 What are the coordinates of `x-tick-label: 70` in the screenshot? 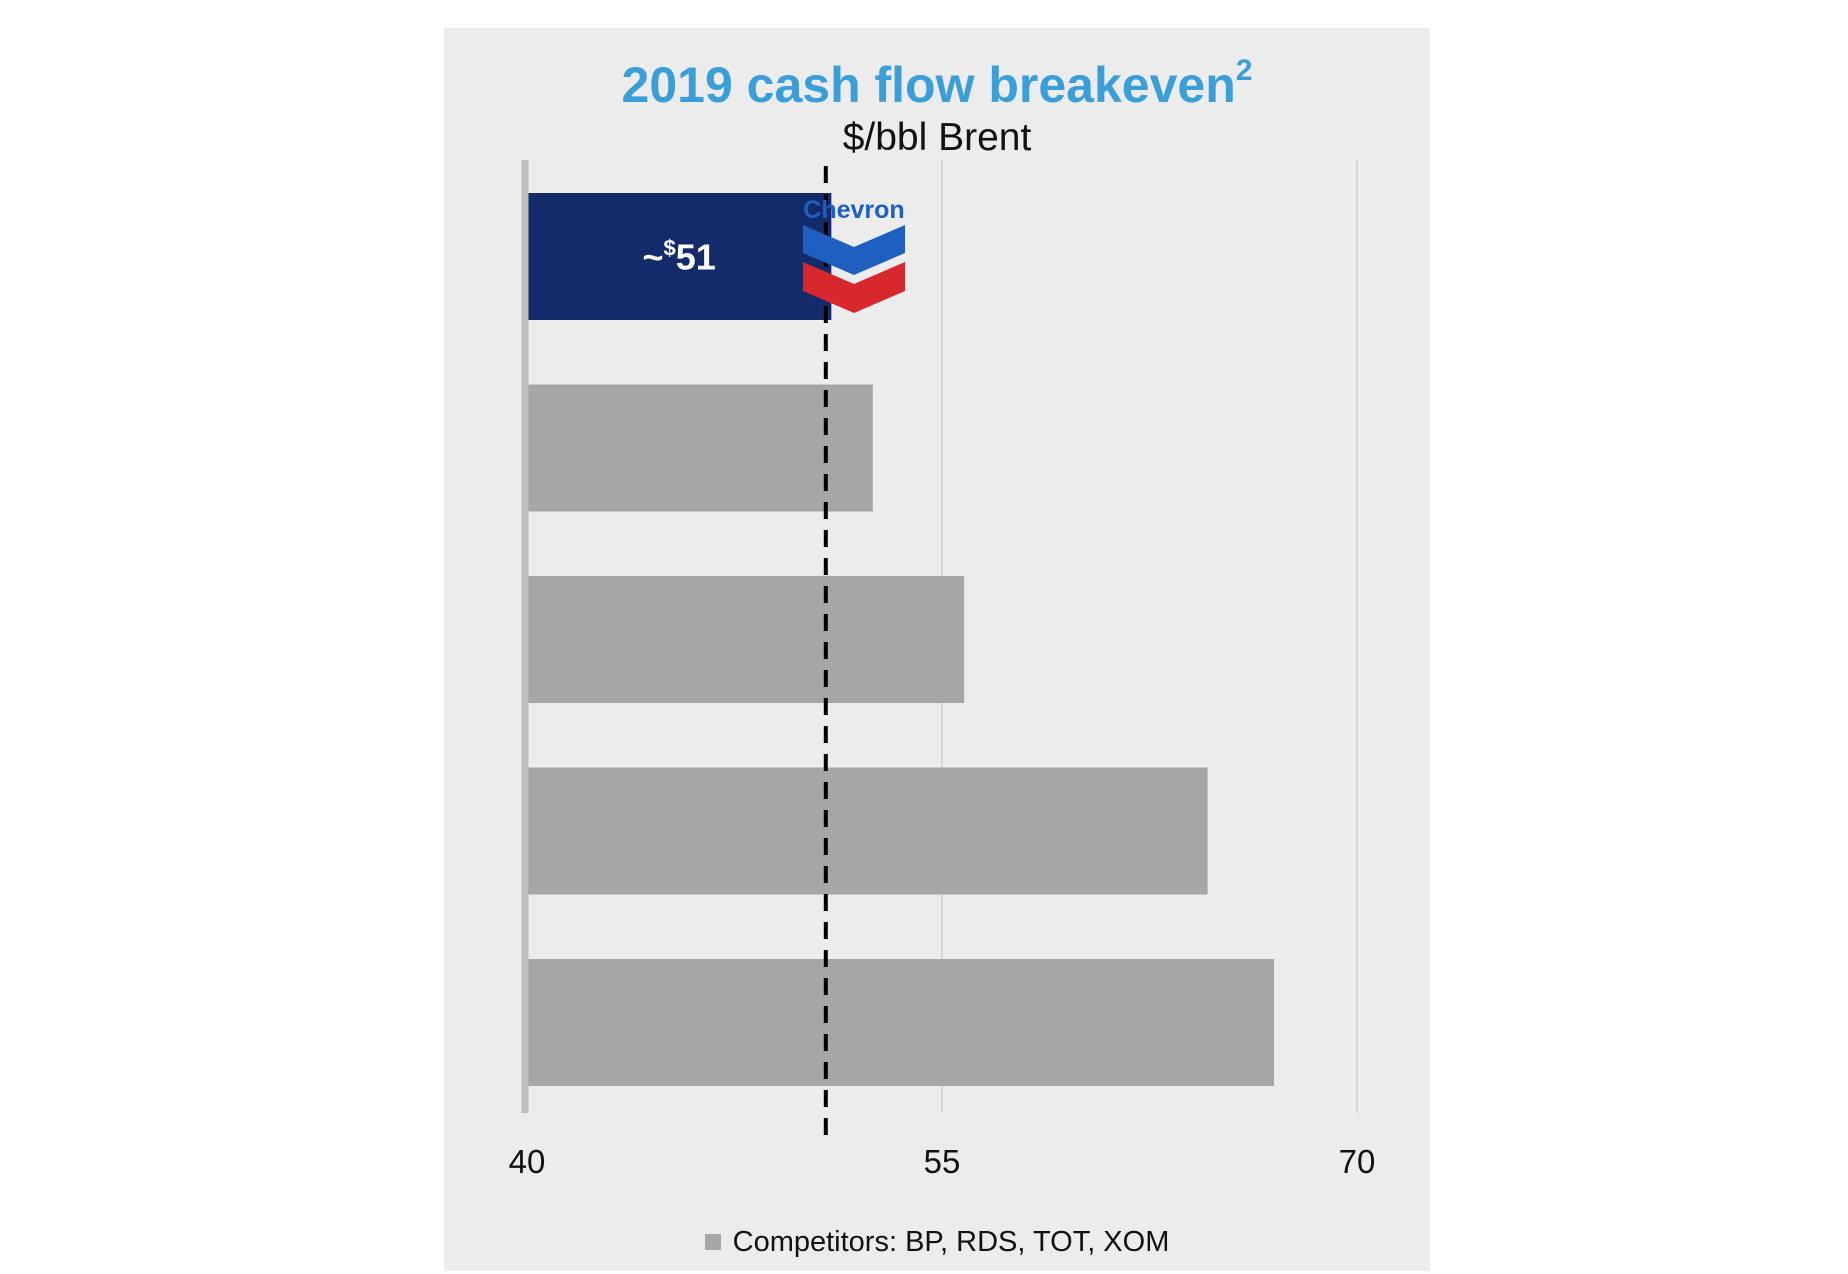 It's located at (1357, 1161).